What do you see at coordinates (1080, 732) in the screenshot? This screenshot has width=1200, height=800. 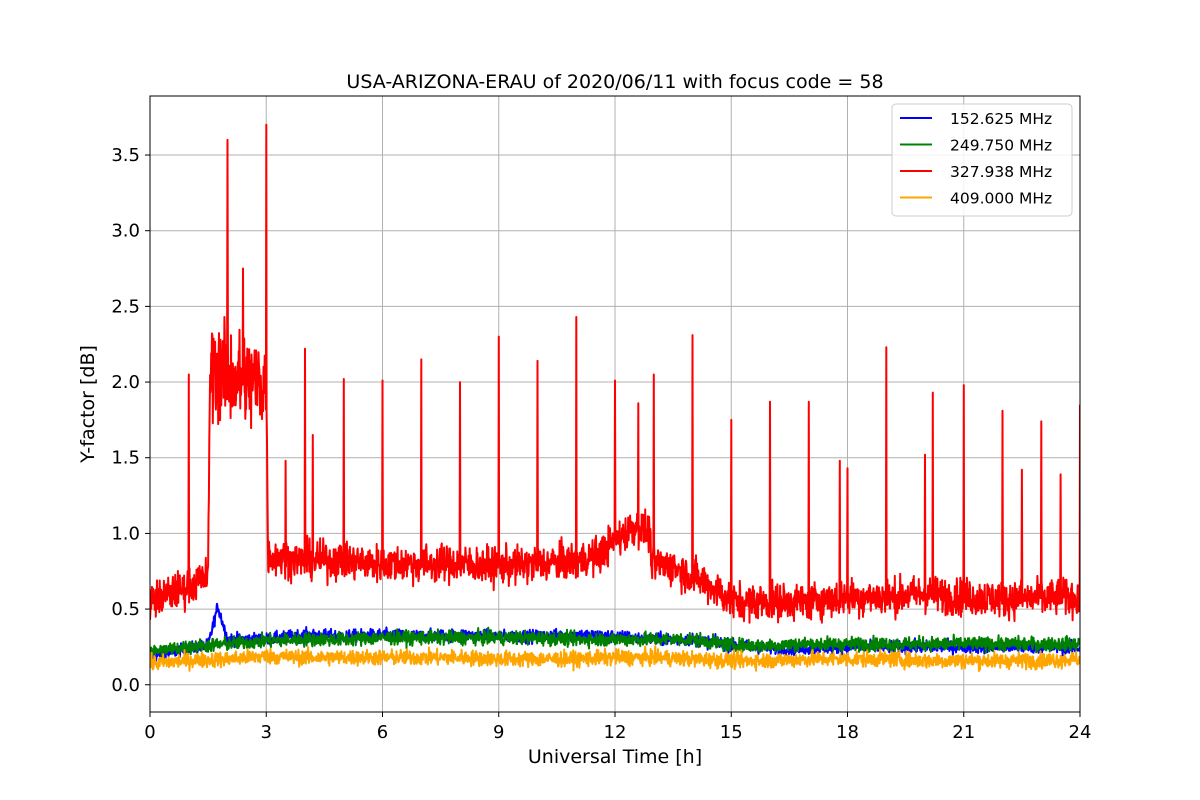 I see `x-tick-label: 24` at bounding box center [1080, 732].